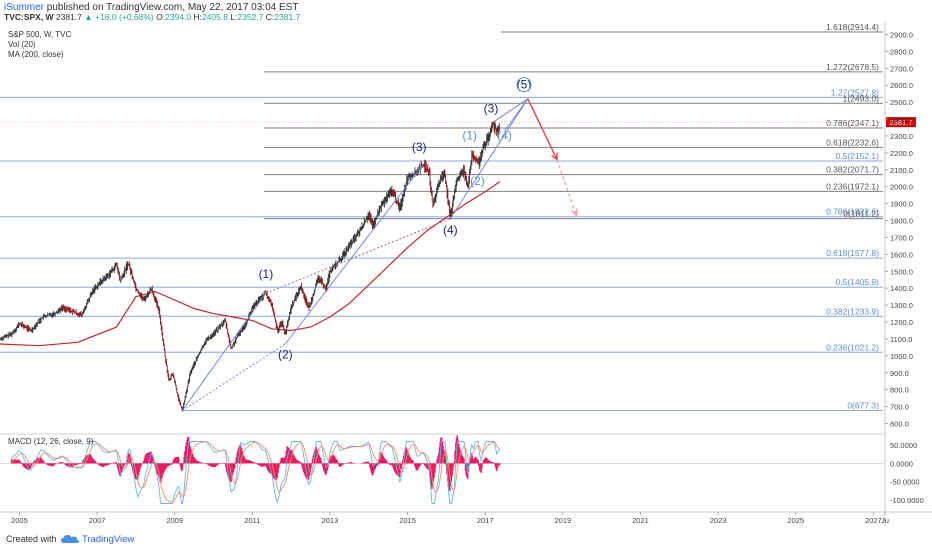 The width and height of the screenshot is (932, 550). I want to click on time-axis-tick: 2013, so click(330, 520).